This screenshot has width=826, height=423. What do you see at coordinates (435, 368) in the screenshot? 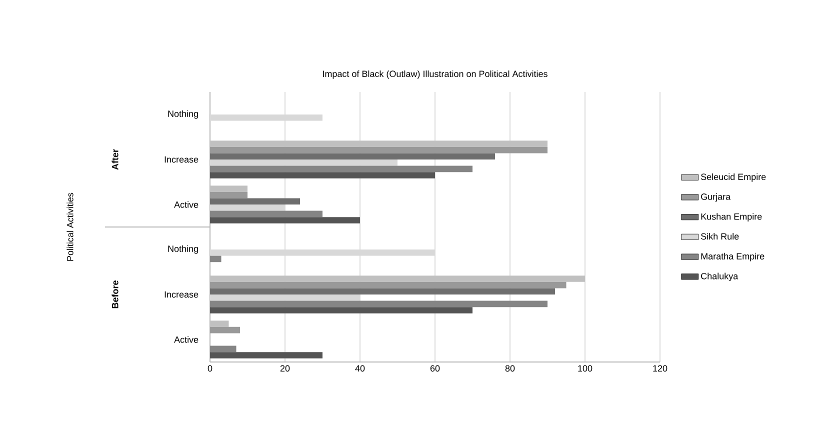
I see `x-tick-label: 60` at bounding box center [435, 368].